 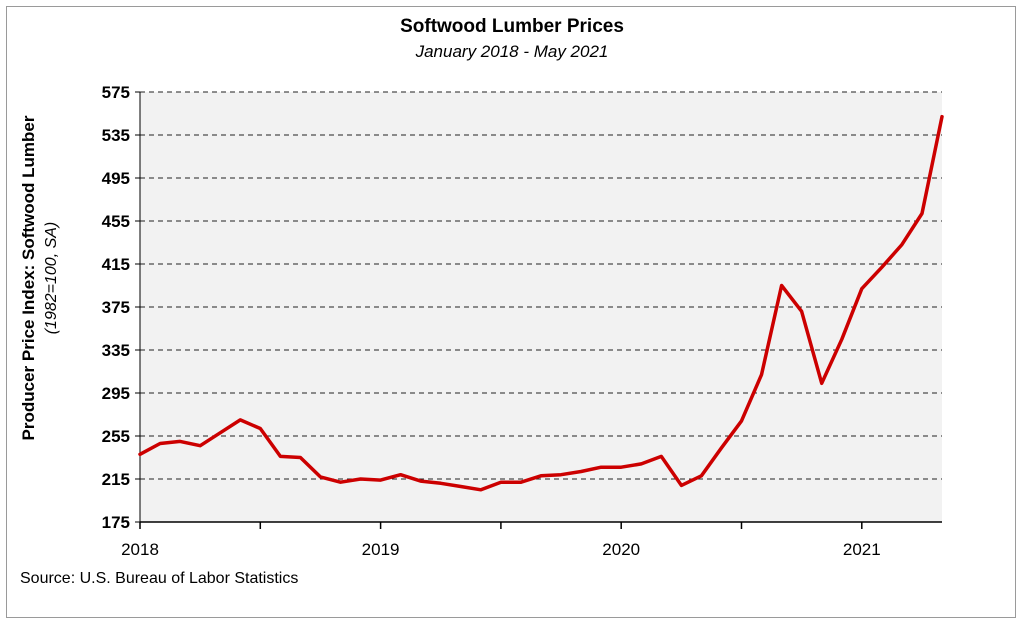 What do you see at coordinates (140, 549) in the screenshot?
I see `x-tick-label: 2018` at bounding box center [140, 549].